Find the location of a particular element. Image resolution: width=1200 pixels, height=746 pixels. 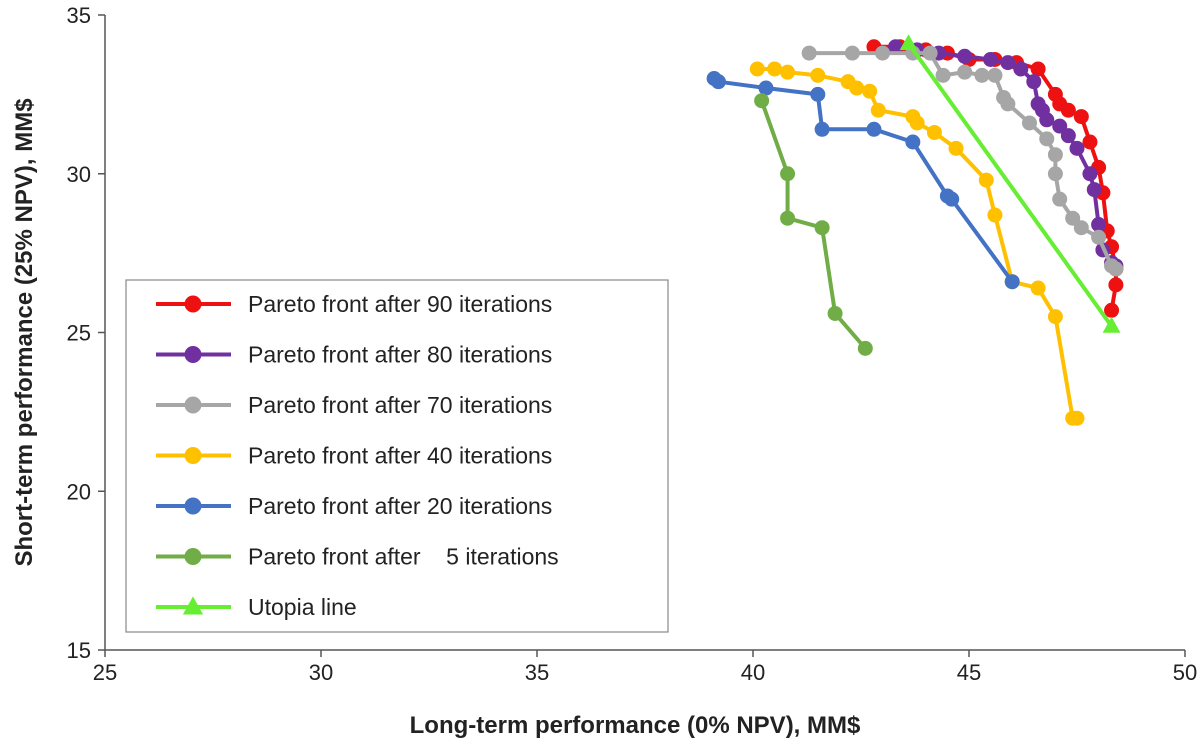

legend-entry: Pareto front after 90 iterations is located at coordinates (354, 304).